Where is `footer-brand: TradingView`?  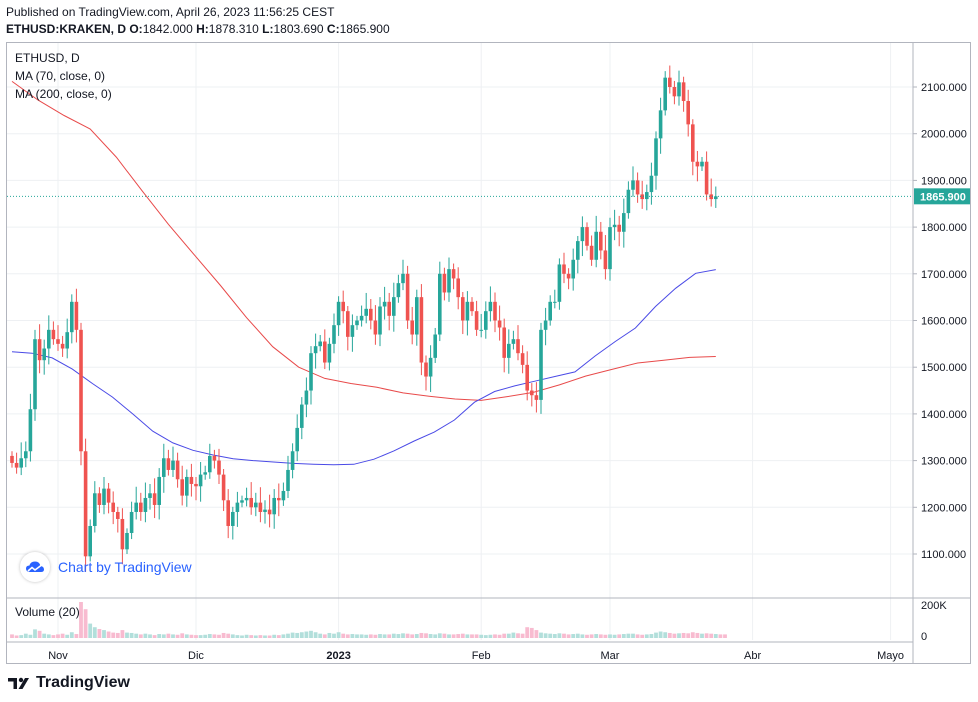 footer-brand: TradingView is located at coordinates (83, 682).